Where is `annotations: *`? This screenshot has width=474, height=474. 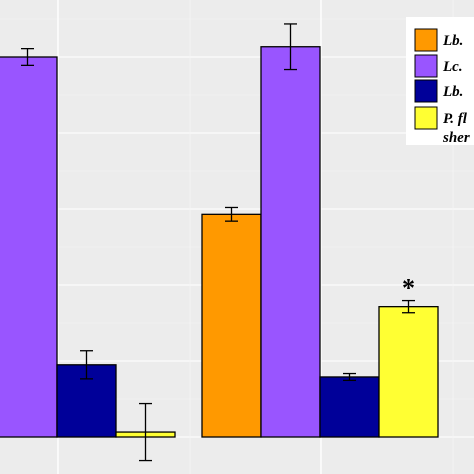
annotations: * is located at coordinates (408, 288).